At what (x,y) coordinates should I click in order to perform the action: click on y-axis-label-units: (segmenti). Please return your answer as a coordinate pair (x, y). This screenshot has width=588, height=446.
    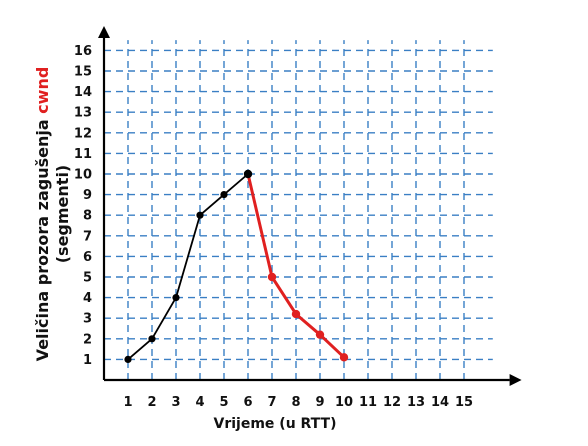
    Looking at the image, I should click on (62, 214).